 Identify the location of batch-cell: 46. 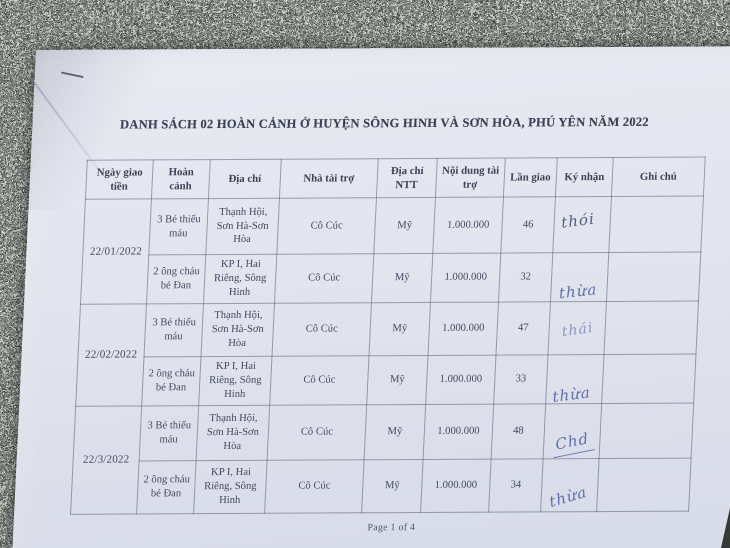
(528, 225).